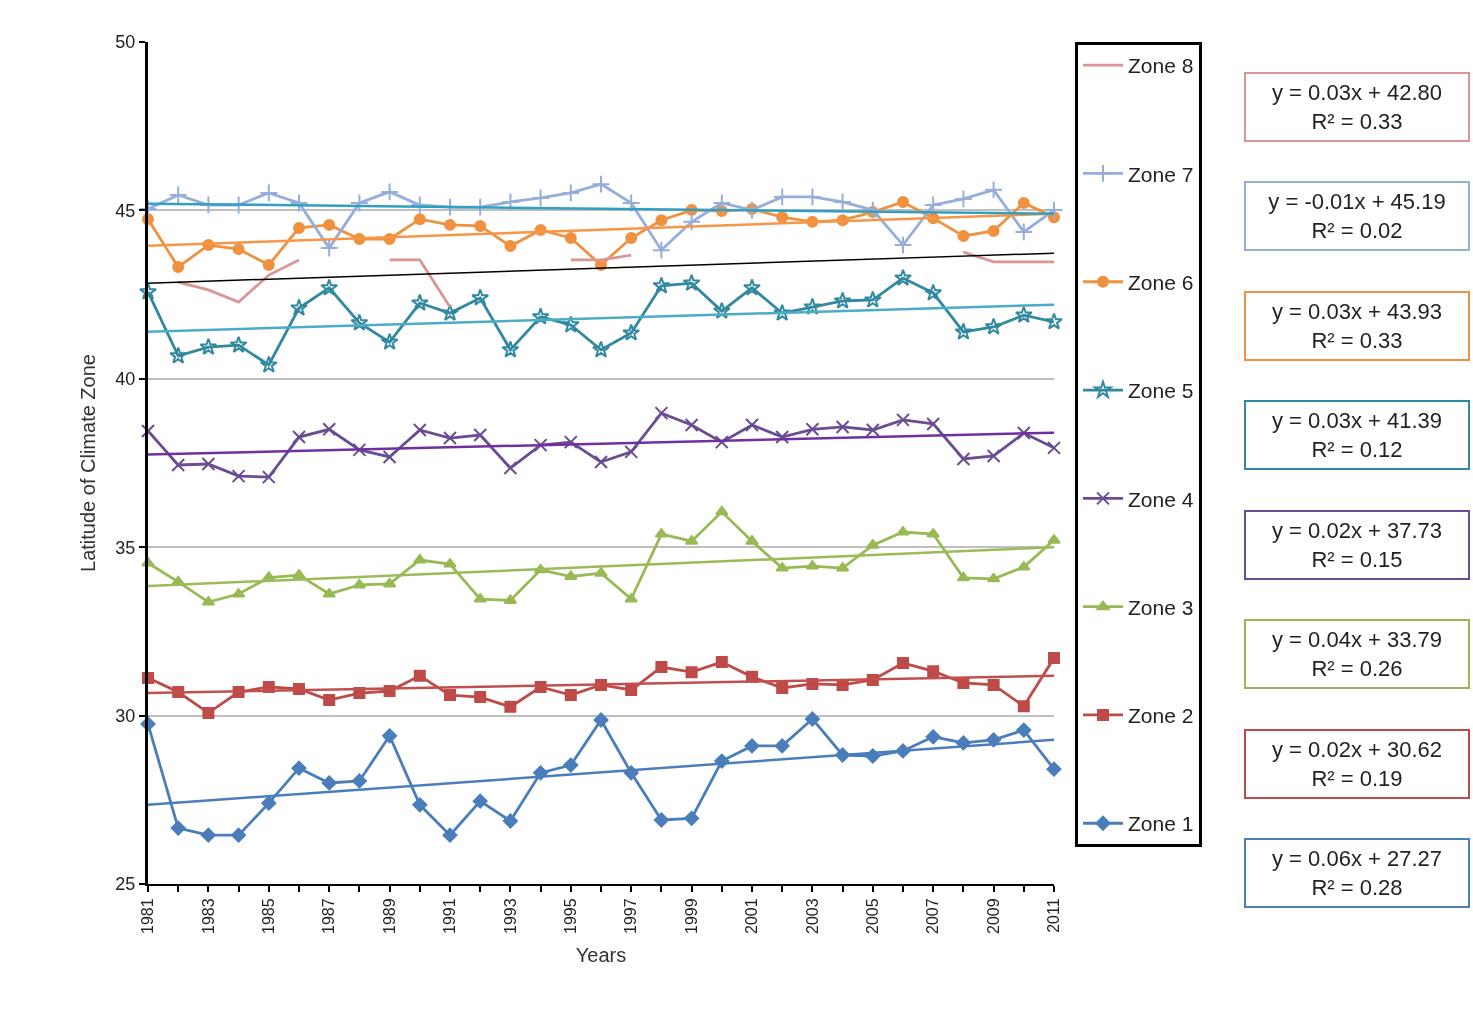 The height and width of the screenshot is (1011, 1473). What do you see at coordinates (389, 916) in the screenshot?
I see `x-tick-label: 1989` at bounding box center [389, 916].